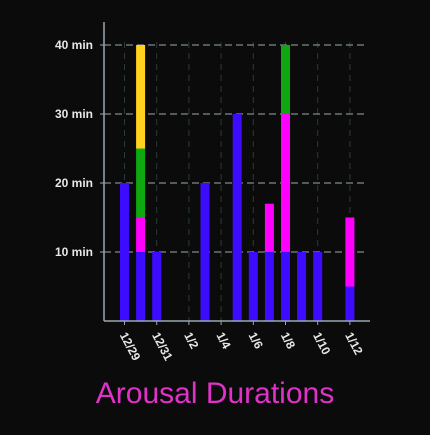  I want to click on x-tick-label: 12/29, so click(130, 346).